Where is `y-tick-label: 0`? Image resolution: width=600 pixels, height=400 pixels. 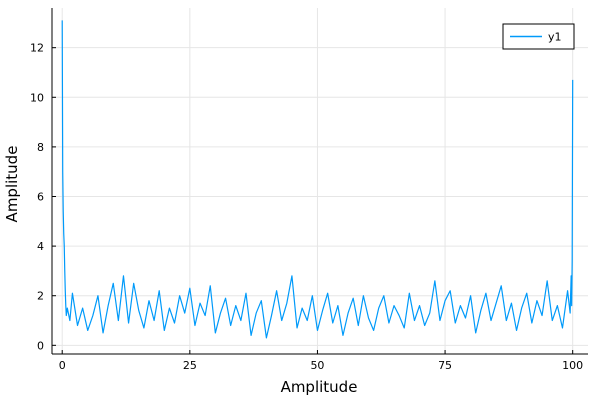
y-tick-label: 0 is located at coordinates (40, 345).